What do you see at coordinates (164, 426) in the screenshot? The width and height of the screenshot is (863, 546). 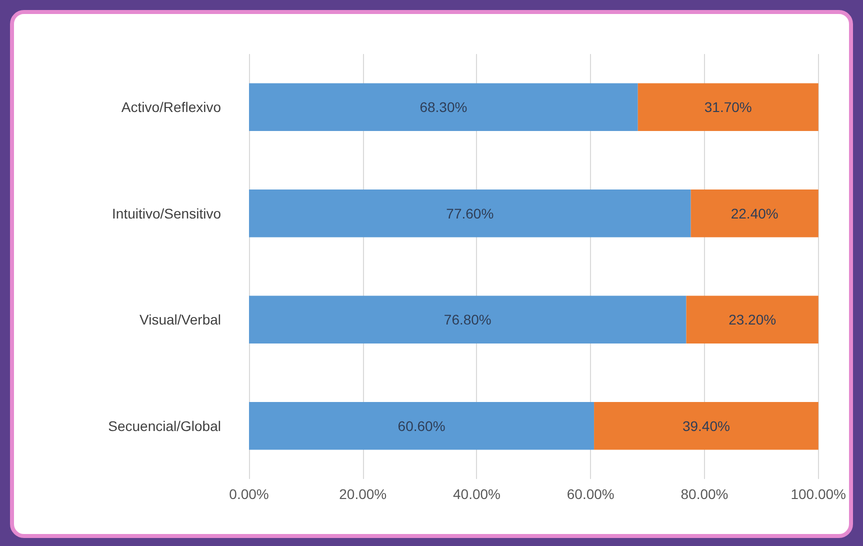 I see `y-tick-label: Secuencial/Global` at bounding box center [164, 426].